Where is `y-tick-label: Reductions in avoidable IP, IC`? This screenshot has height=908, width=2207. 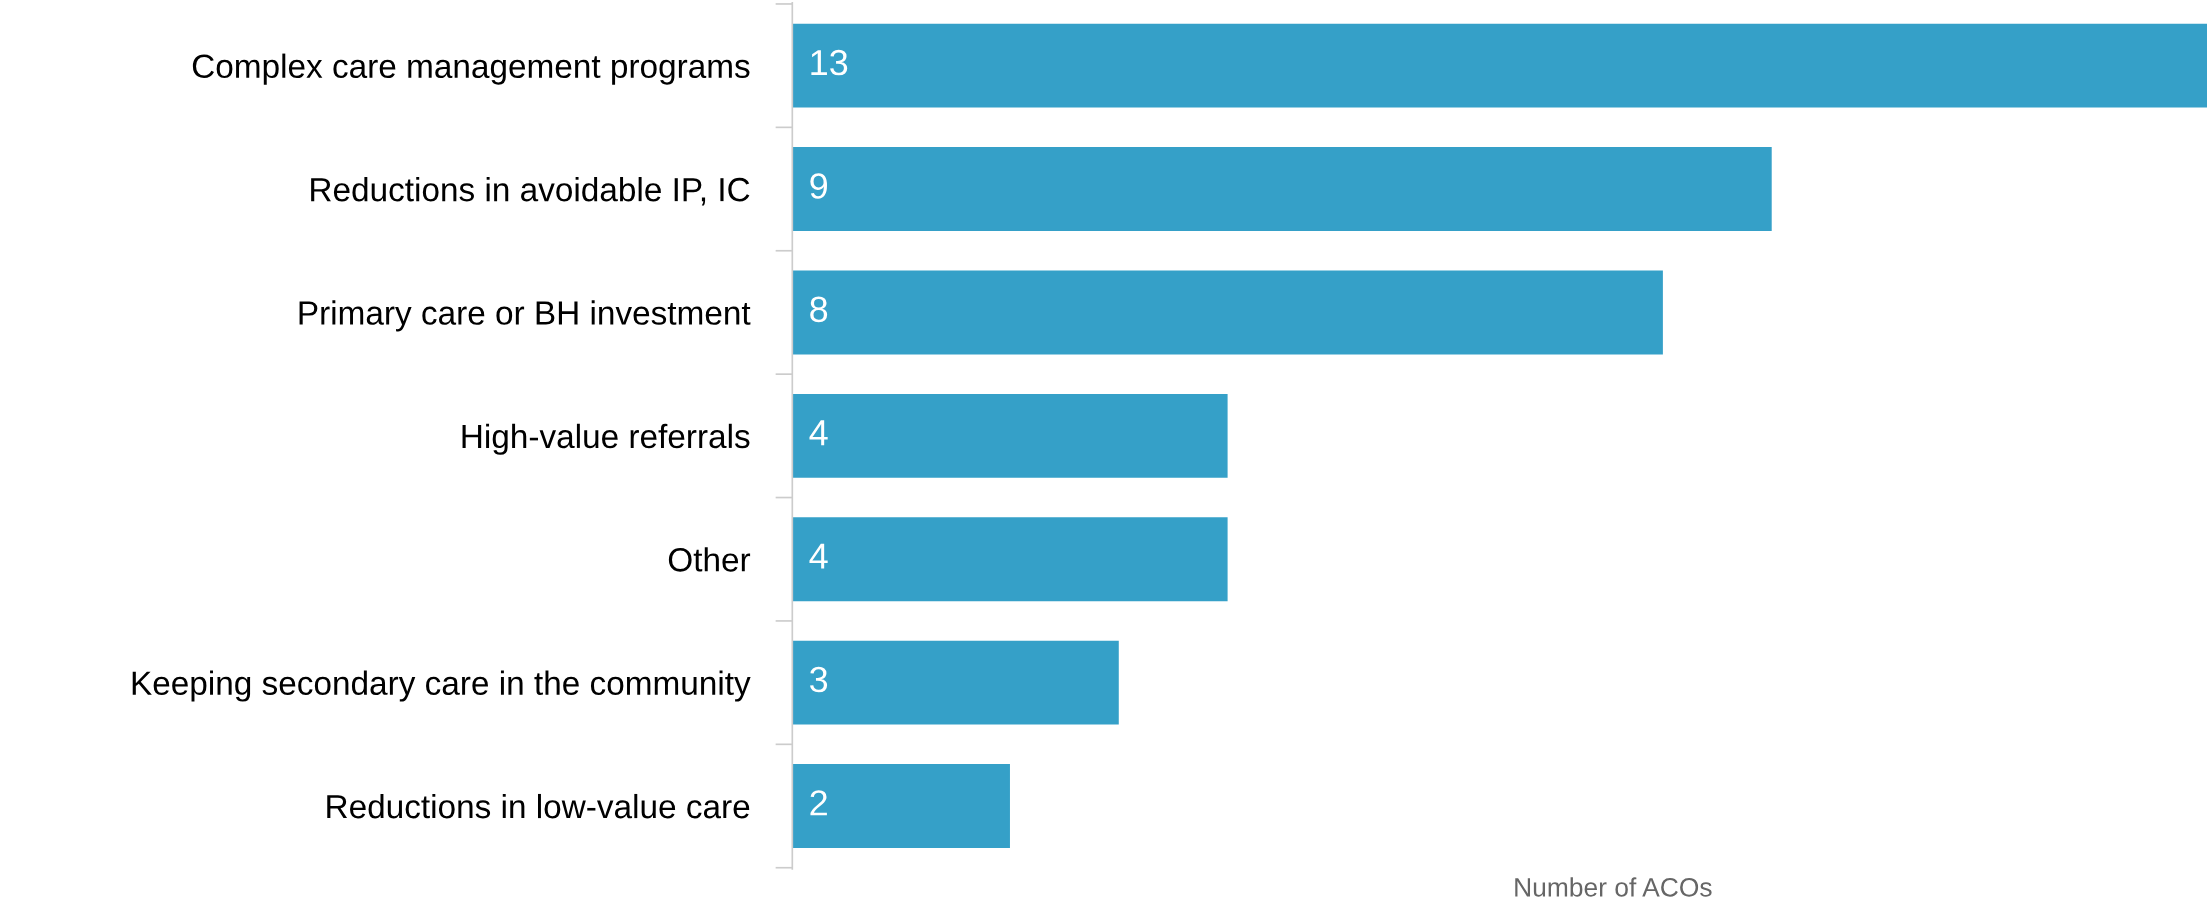 y-tick-label: Reductions in avoidable IP, IC is located at coordinates (530, 191).